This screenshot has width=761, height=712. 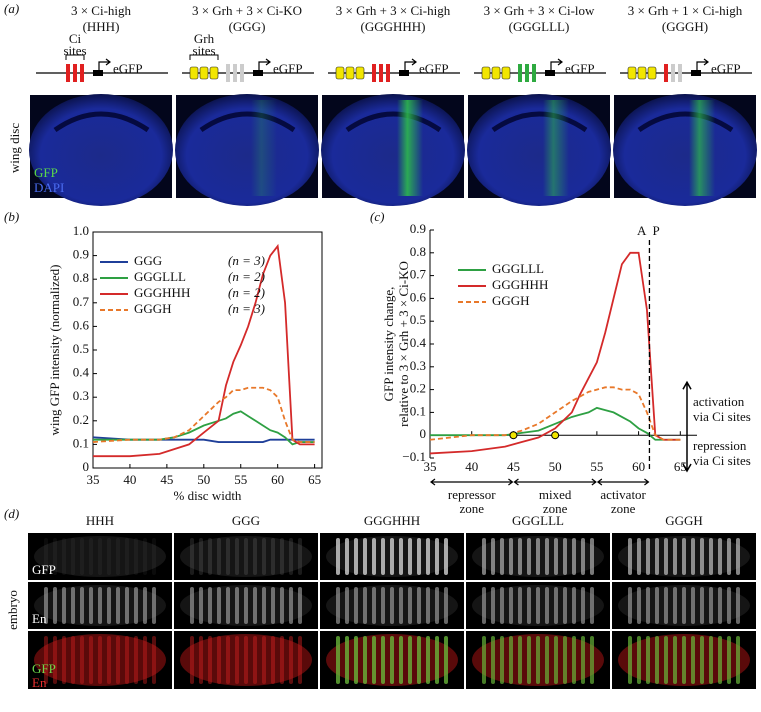 I want to click on x-tick-label: 65, so click(x=680, y=466).